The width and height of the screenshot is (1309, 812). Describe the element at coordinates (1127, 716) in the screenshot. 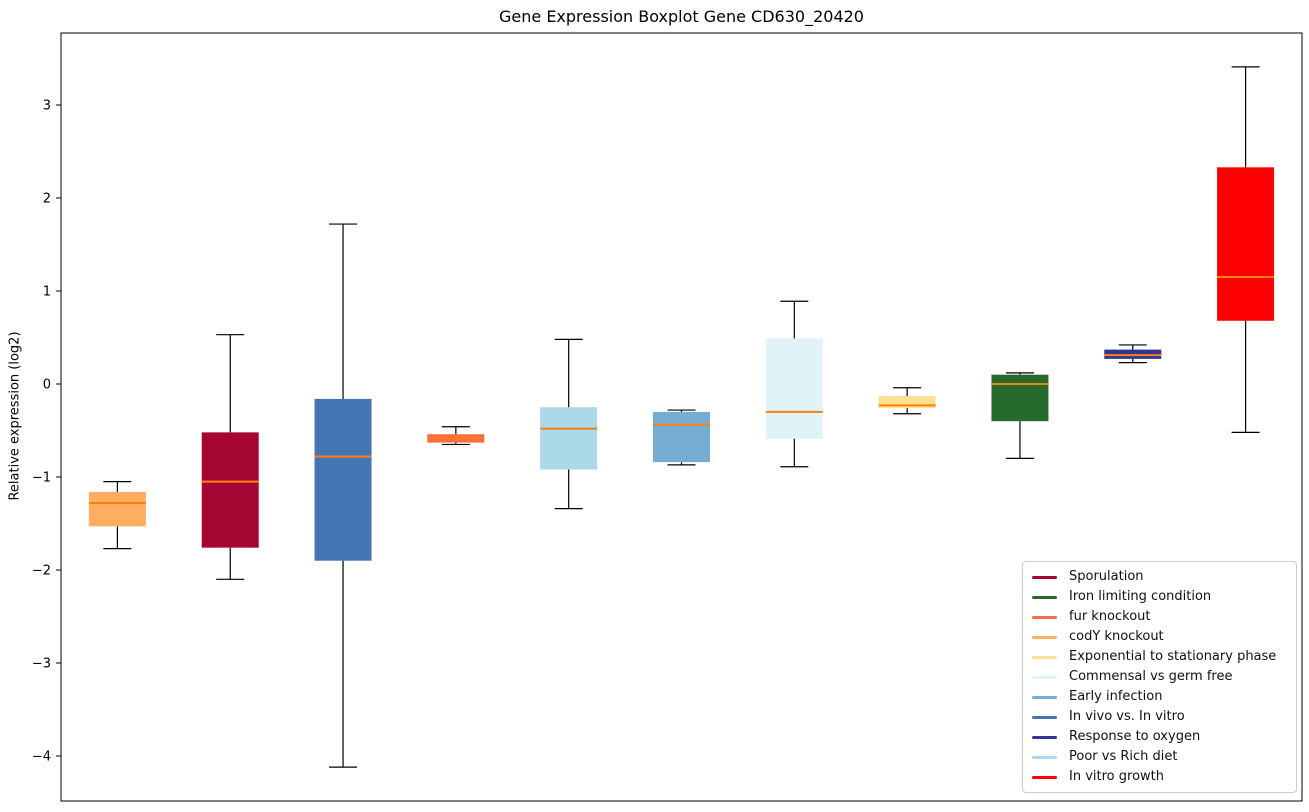

I see `legend-label: In vivo vs. In vitro` at that location.